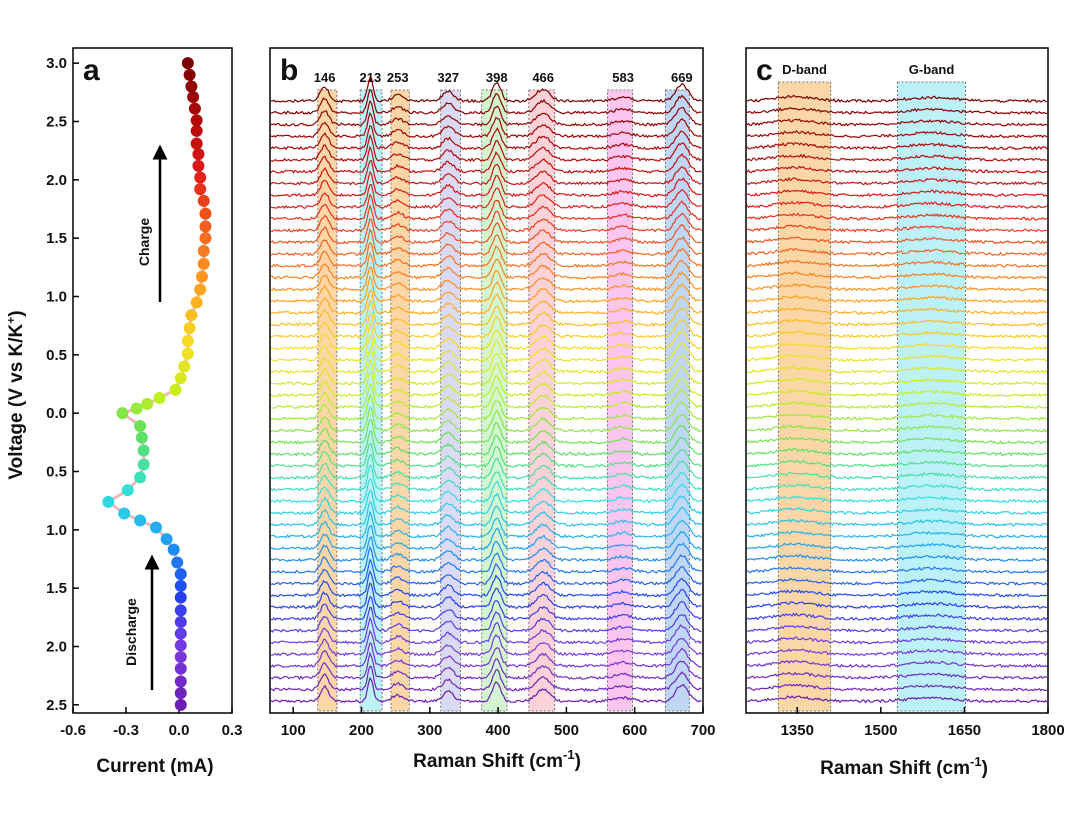 This screenshot has height=816, width=1080. Describe the element at coordinates (398, 77) in the screenshot. I see `peak-label: 253` at that location.